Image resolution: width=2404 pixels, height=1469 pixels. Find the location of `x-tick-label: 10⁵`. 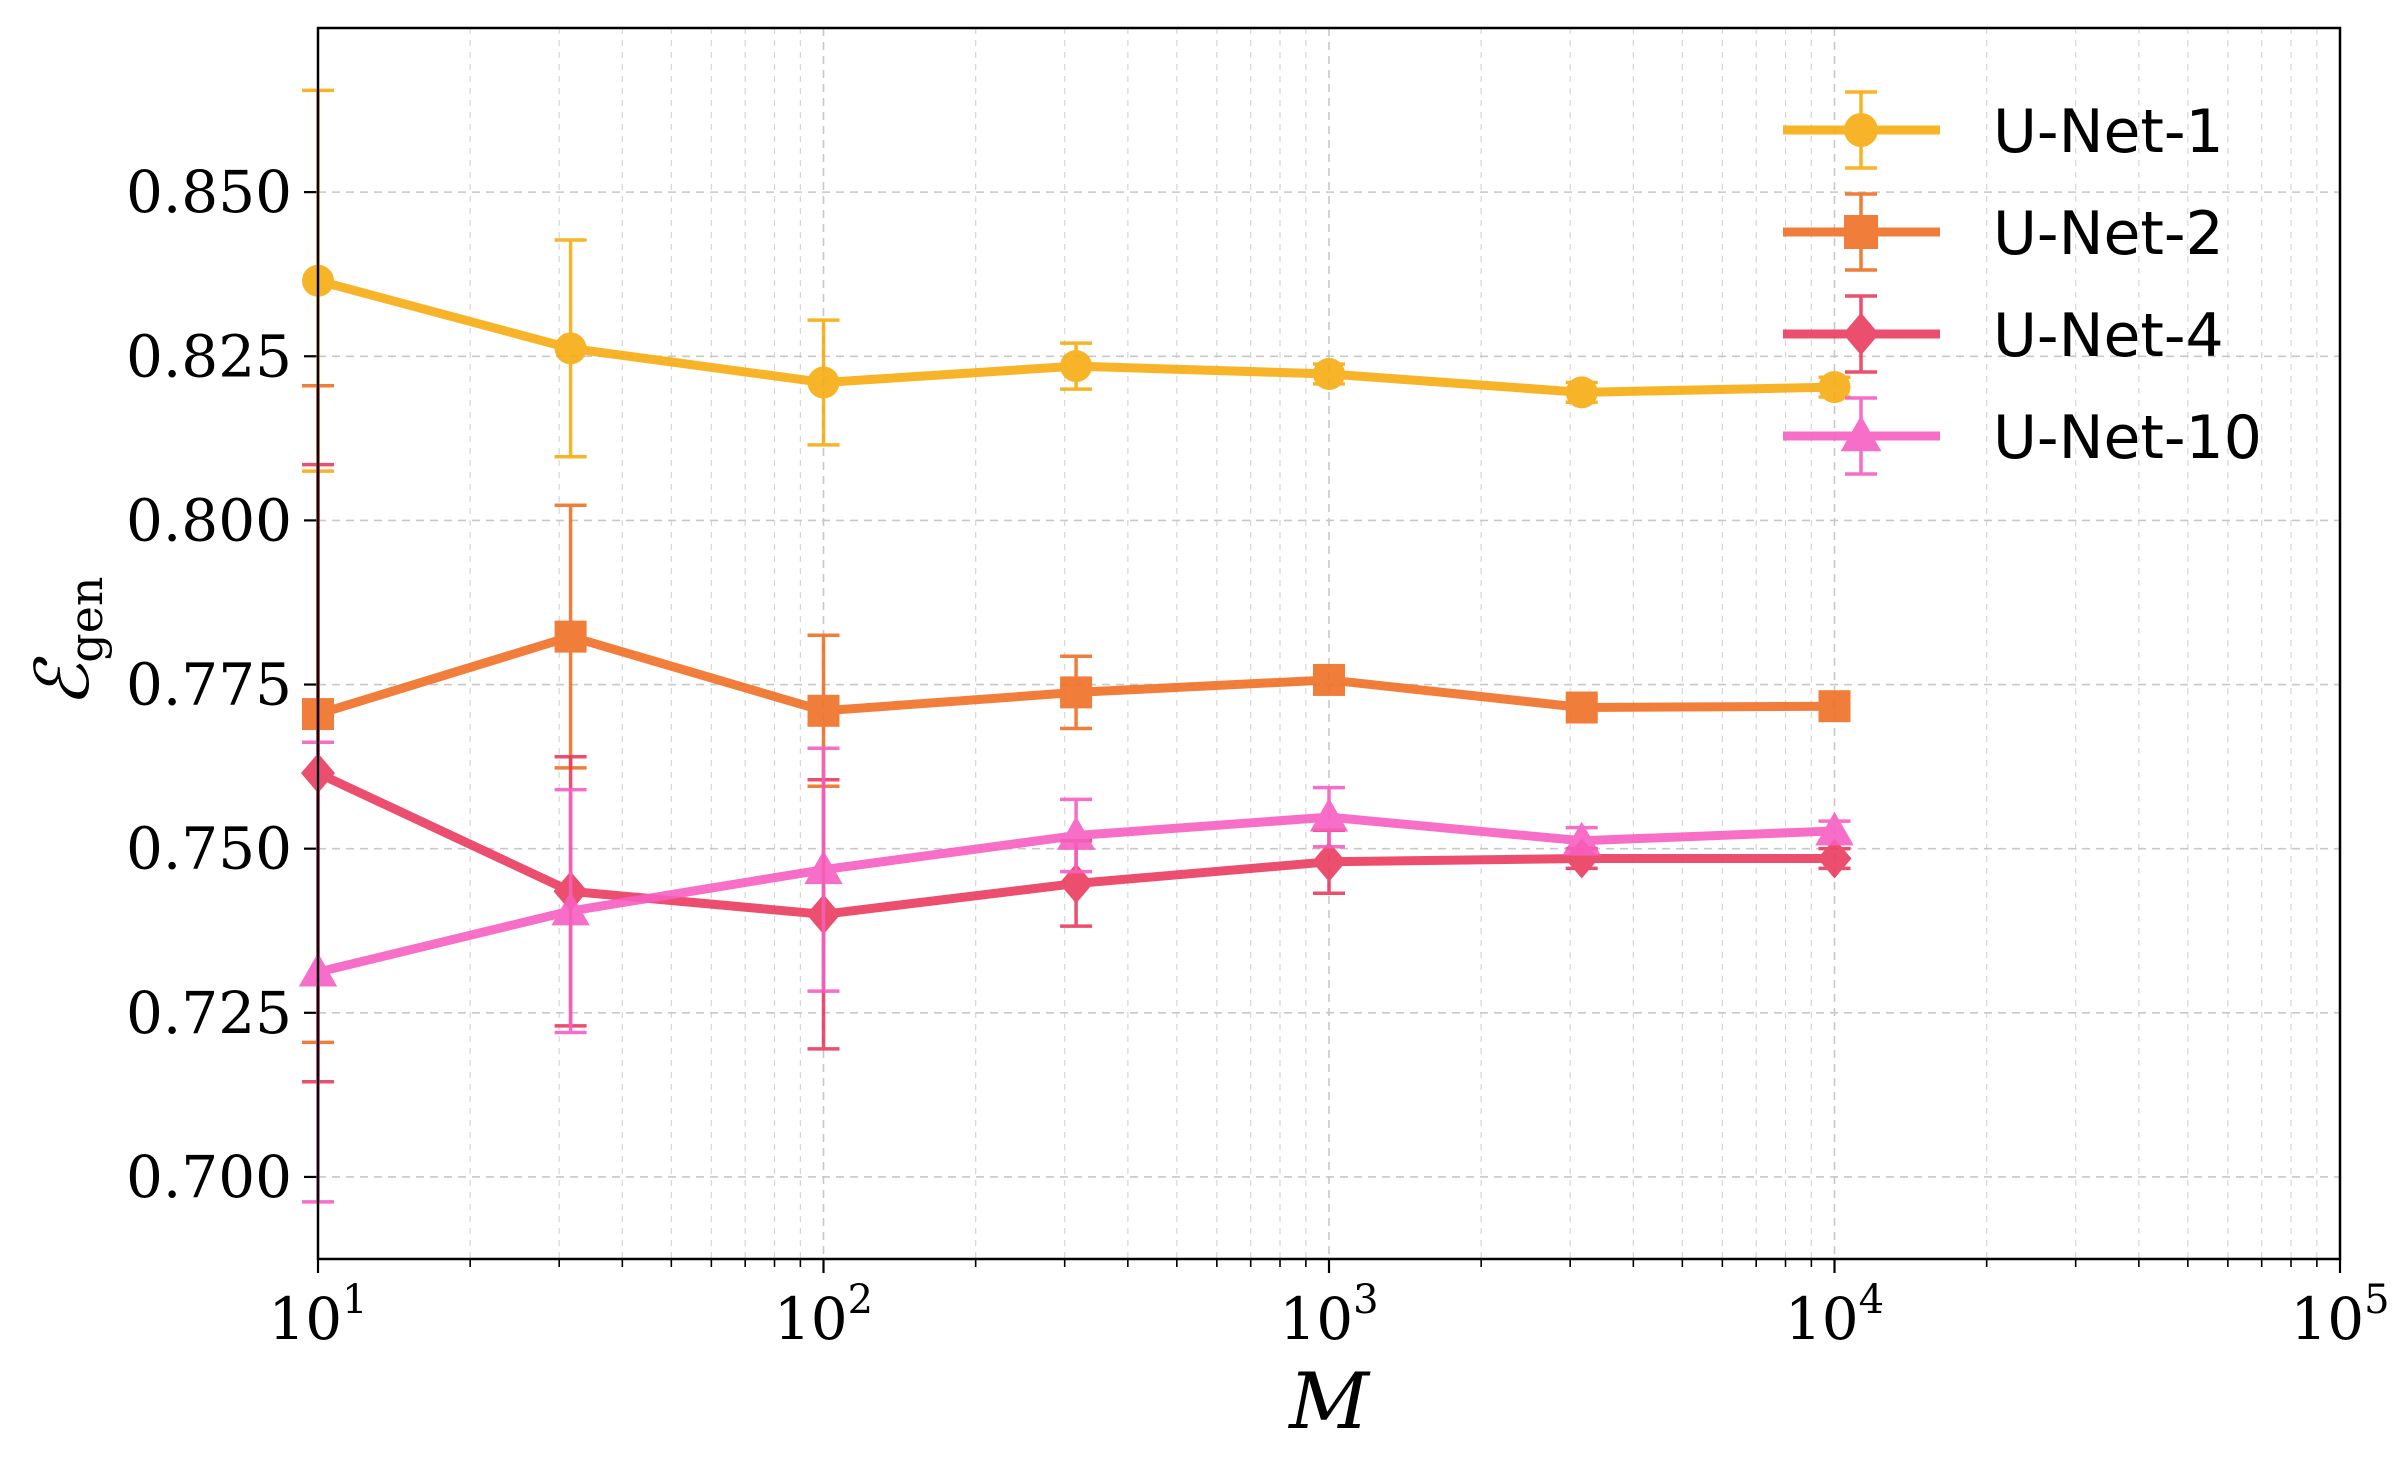

x-tick-label: 10⁵ is located at coordinates (2339, 1315).